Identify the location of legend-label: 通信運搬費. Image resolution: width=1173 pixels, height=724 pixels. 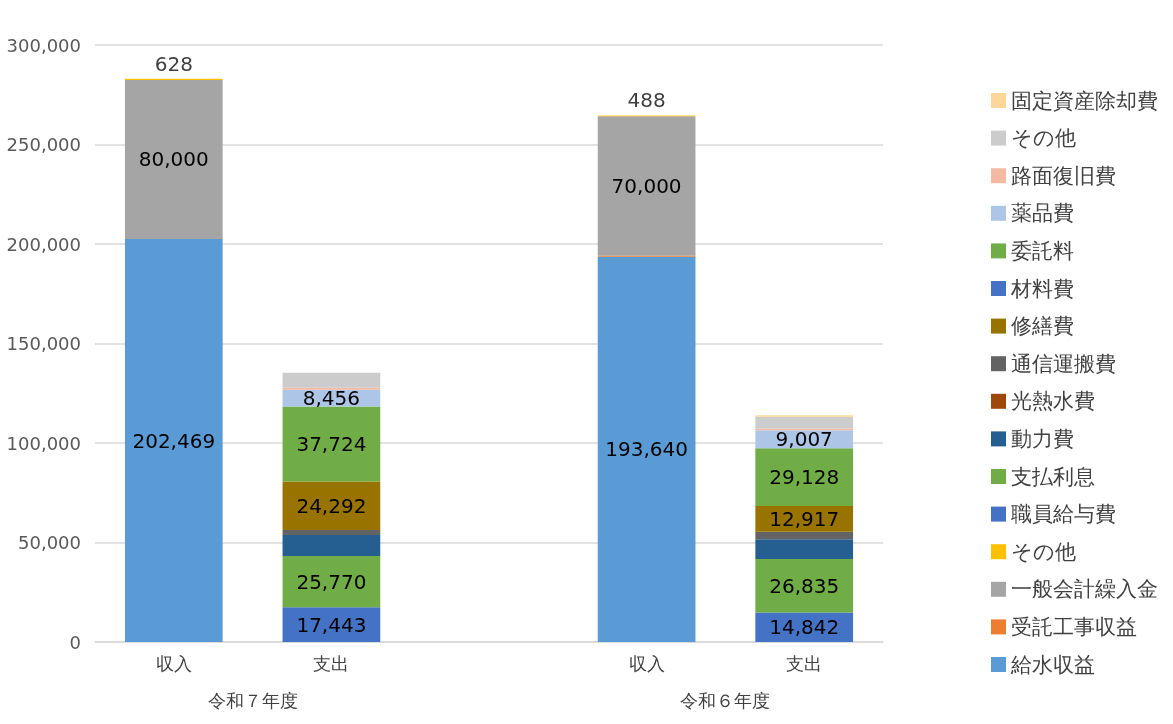
(1063, 363).